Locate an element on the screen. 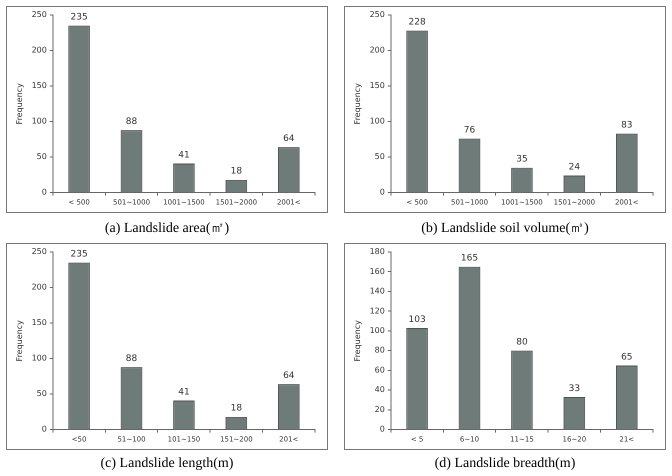 The width and height of the screenshot is (672, 476). data-label: 103 is located at coordinates (417, 319).